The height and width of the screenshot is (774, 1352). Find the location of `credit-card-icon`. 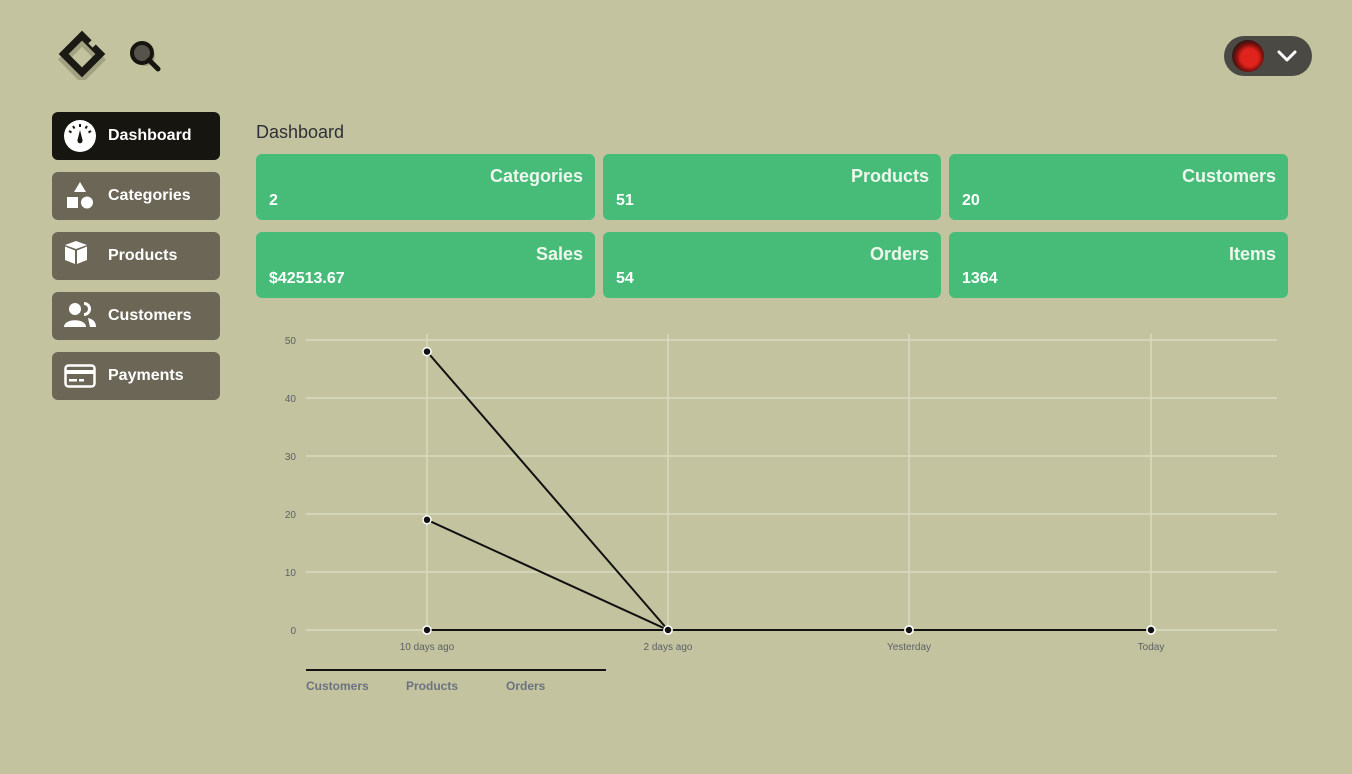

credit-card-icon is located at coordinates (80, 376).